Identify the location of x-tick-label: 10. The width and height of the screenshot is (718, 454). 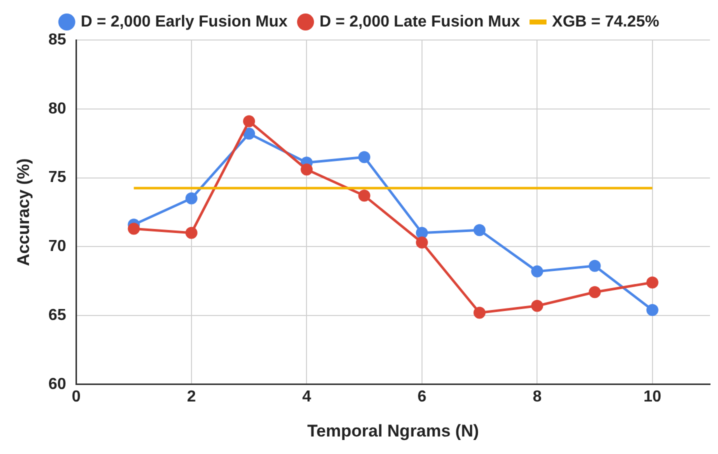
(652, 397).